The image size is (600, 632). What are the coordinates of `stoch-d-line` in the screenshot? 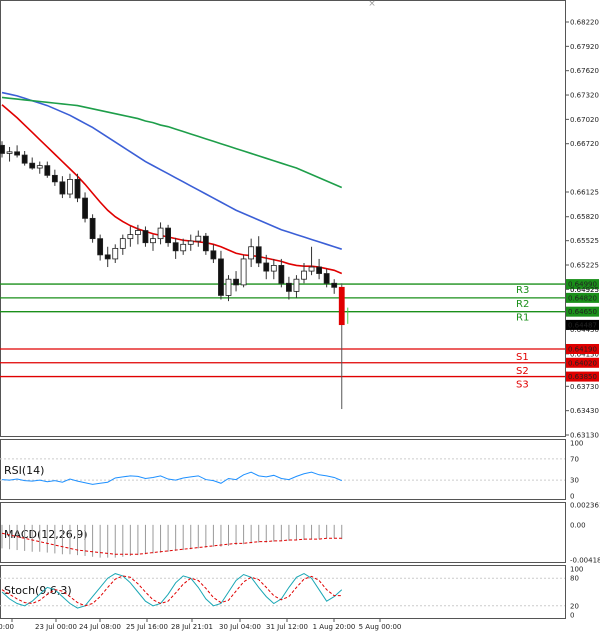 It's located at (171, 591).